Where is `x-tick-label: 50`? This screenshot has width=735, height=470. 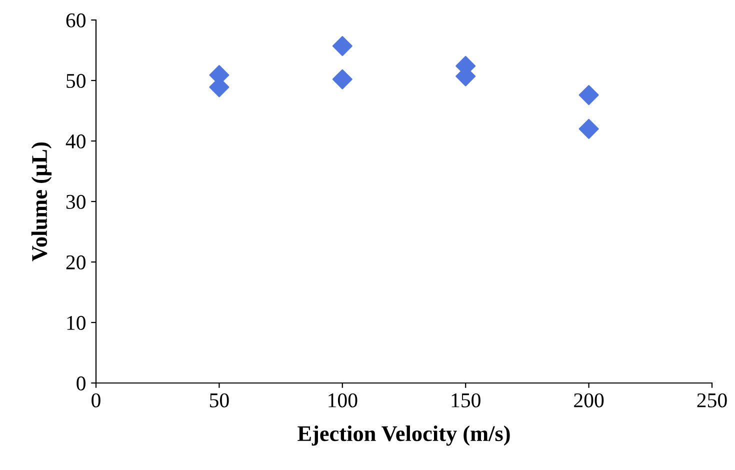 x-tick-label: 50 is located at coordinates (219, 400).